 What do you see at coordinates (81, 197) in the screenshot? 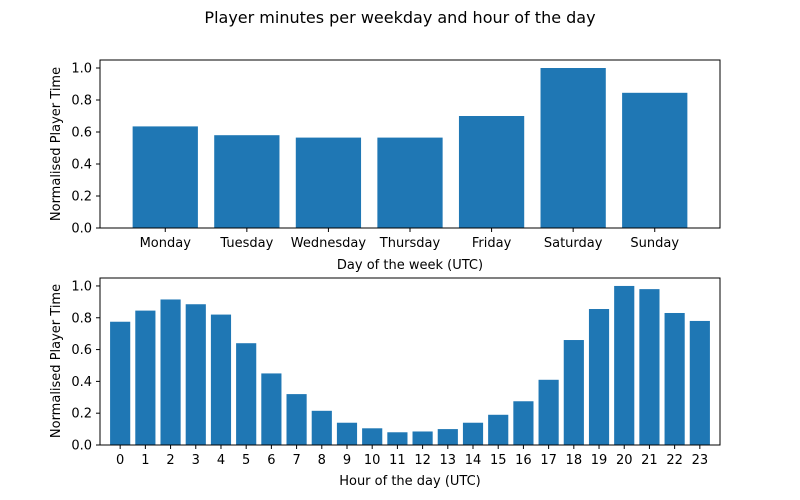
I see `weekday-y-tick-label: 0.2` at bounding box center [81, 197].